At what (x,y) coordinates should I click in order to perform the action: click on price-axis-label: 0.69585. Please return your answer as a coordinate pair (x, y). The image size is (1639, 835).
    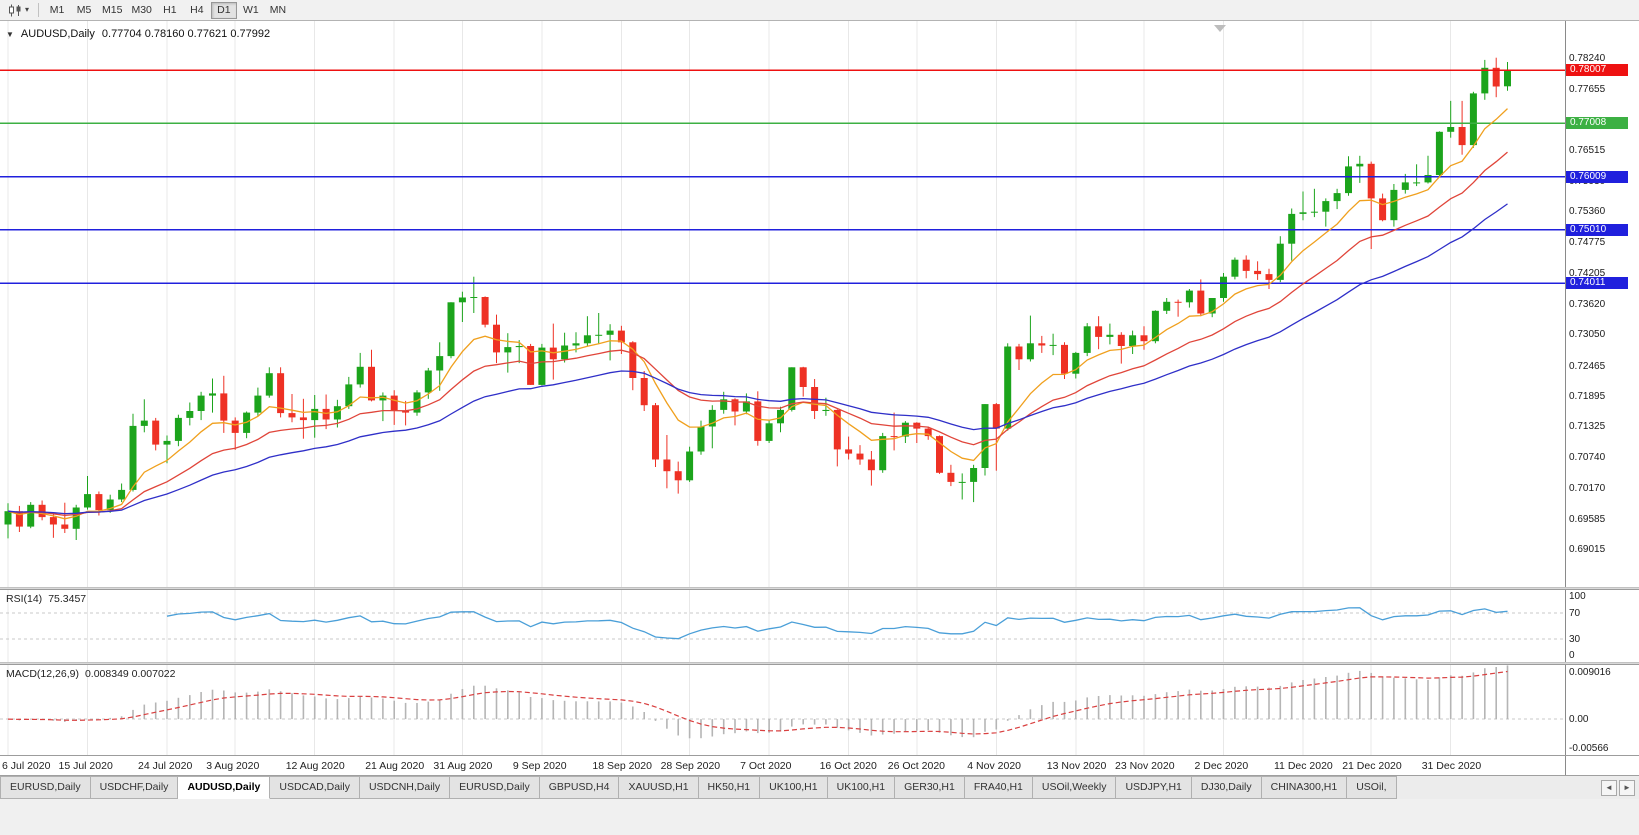
    Looking at the image, I should click on (1587, 519).